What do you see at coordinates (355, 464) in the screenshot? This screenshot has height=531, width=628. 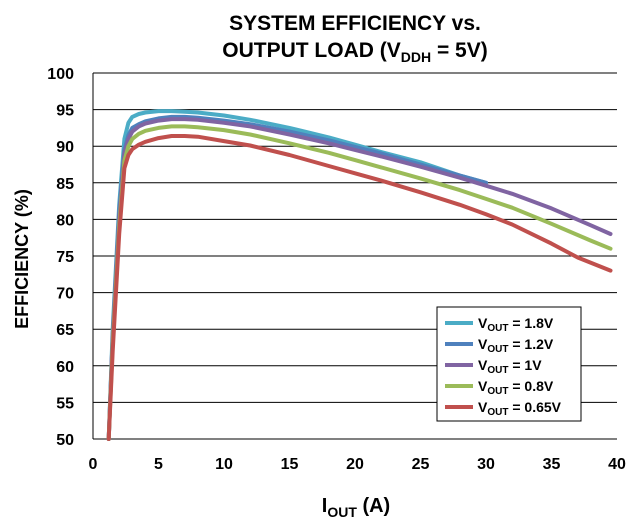 I see `x-tick-label-20: 20` at bounding box center [355, 464].